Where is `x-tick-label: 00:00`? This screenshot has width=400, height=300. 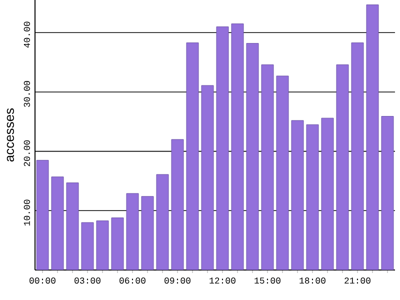
x-tick-label: 00:00 is located at coordinates (43, 281).